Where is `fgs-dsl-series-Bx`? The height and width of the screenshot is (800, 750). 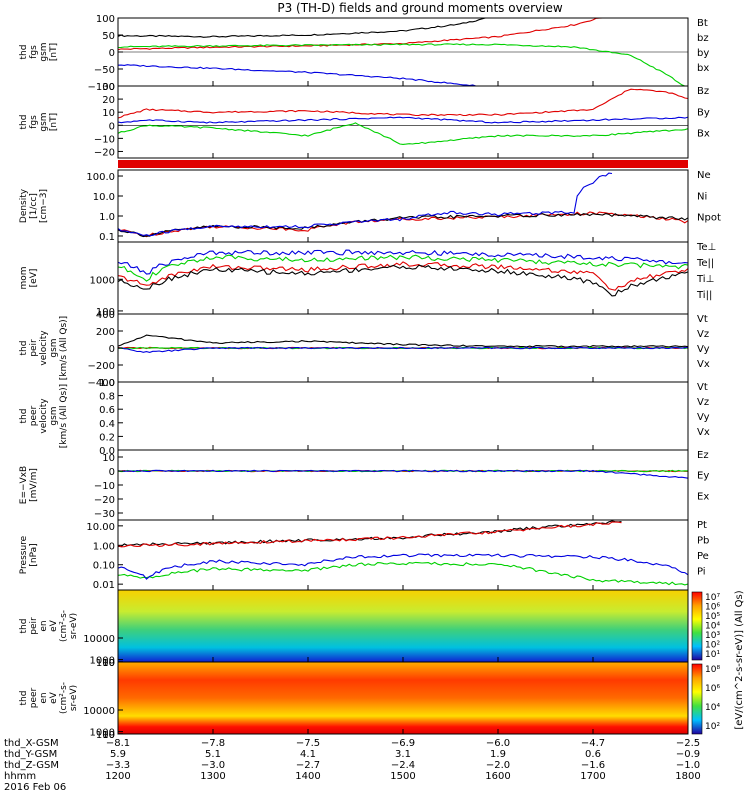 fgs-dsl-series-Bx is located at coordinates (403, 120).